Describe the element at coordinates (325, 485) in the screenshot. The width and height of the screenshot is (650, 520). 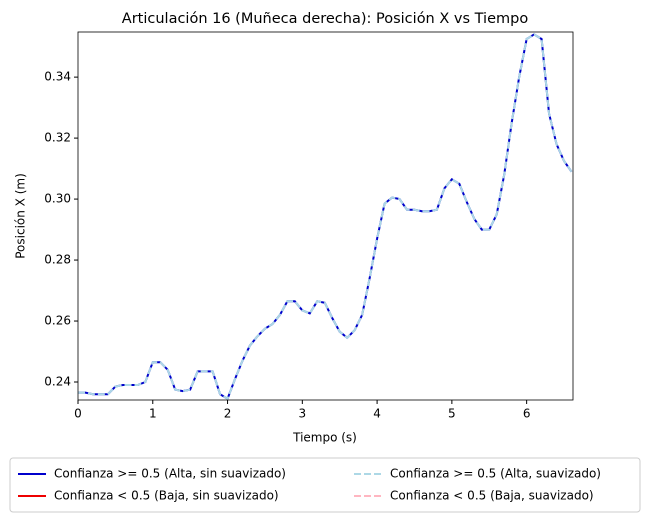
I see `legend-box` at that location.